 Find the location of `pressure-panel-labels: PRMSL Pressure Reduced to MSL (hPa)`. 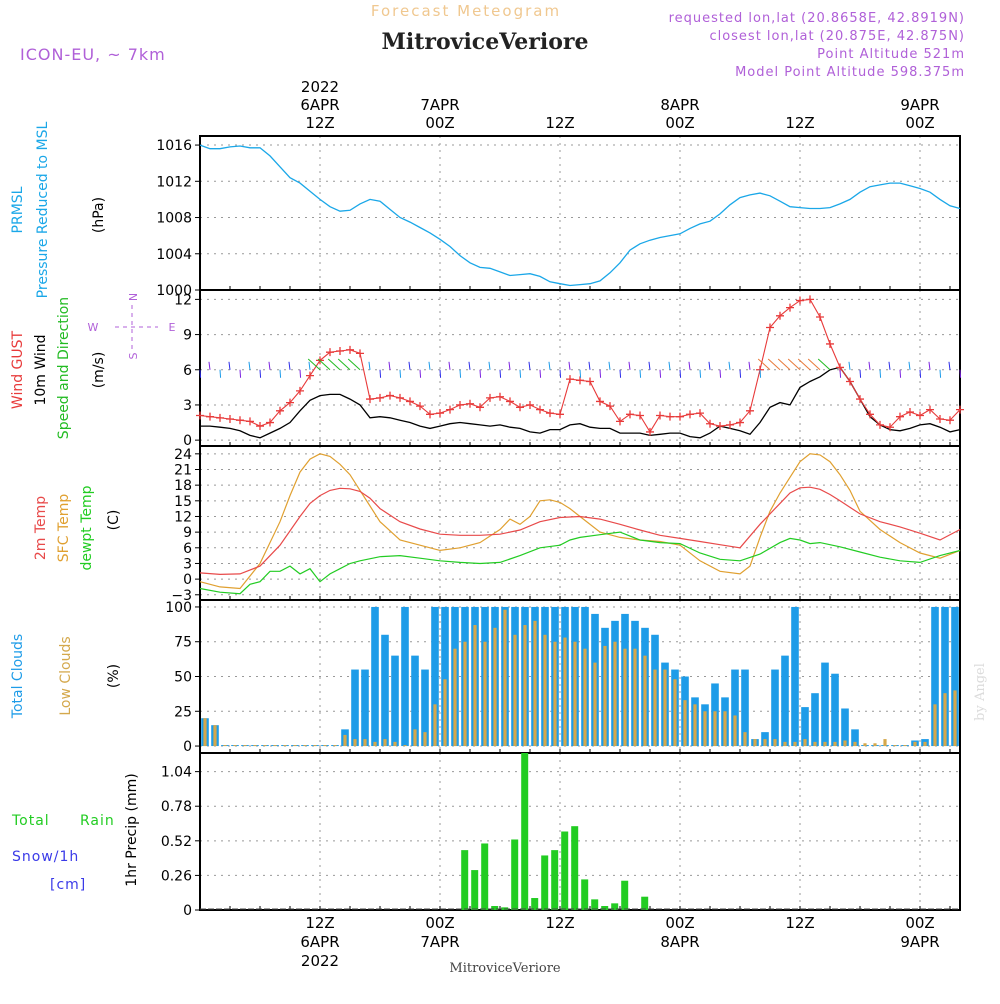

pressure-panel-labels: PRMSL Pressure Reduced to MSL (hPa) is located at coordinates (58, 209).